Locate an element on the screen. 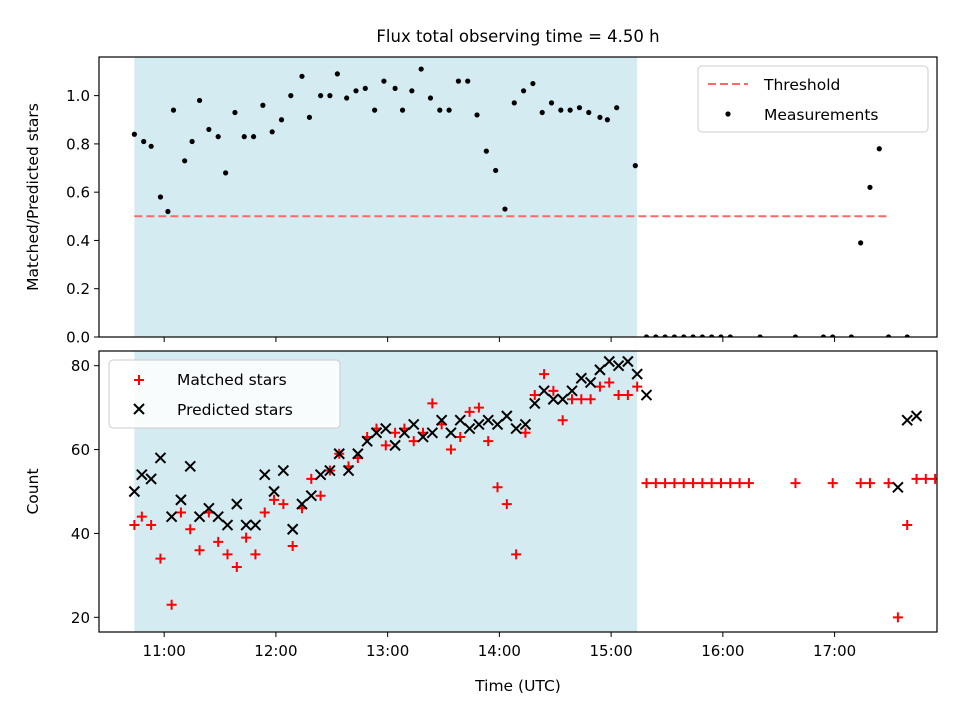  legend-label-predicted: Predicted stars is located at coordinates (235, 410).